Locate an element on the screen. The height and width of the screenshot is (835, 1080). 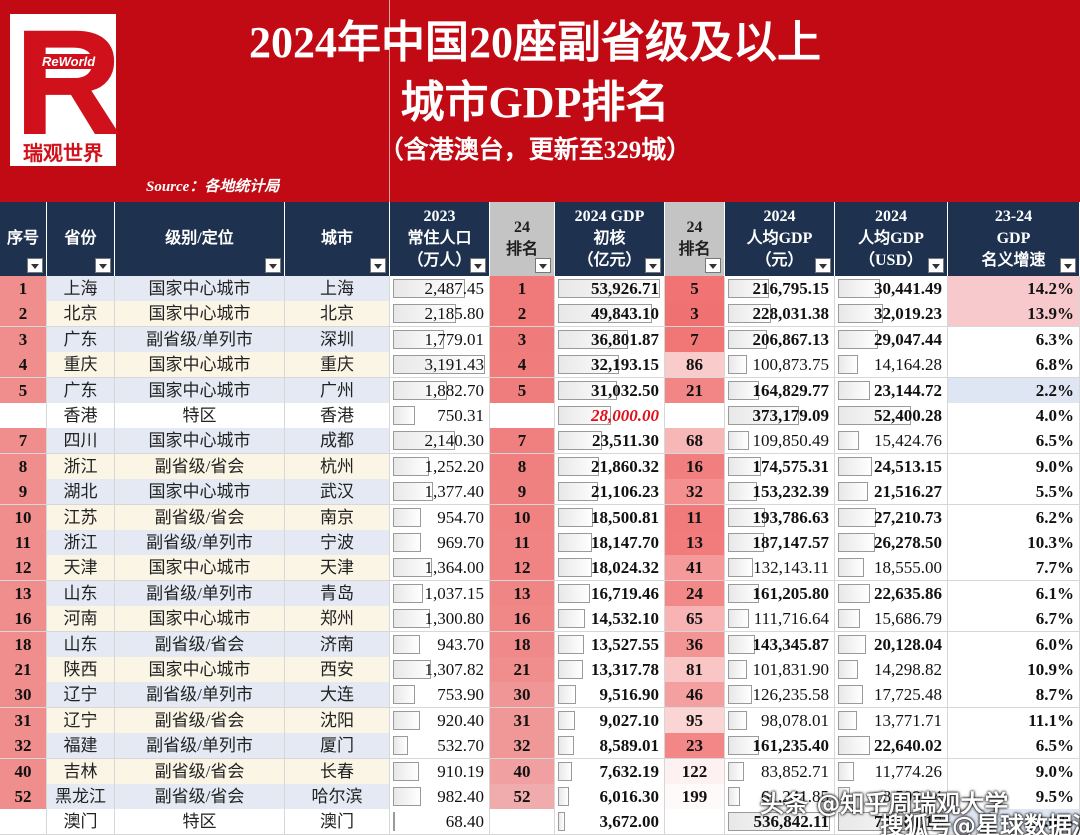
table-cell: 21,106.23 is located at coordinates (610, 492).